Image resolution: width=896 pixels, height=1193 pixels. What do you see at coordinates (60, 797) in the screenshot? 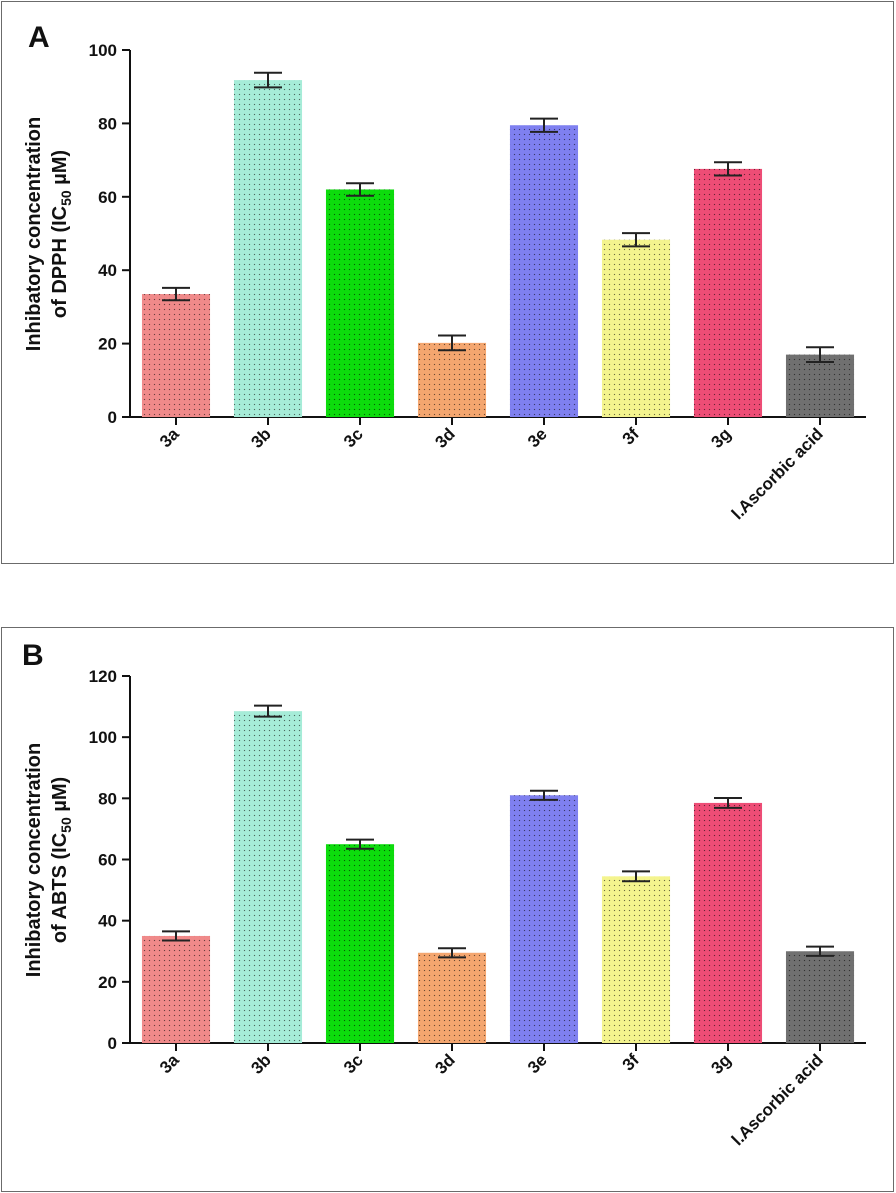
I see `y-axis-title-b-suffix: µM)` at bounding box center [60, 797].